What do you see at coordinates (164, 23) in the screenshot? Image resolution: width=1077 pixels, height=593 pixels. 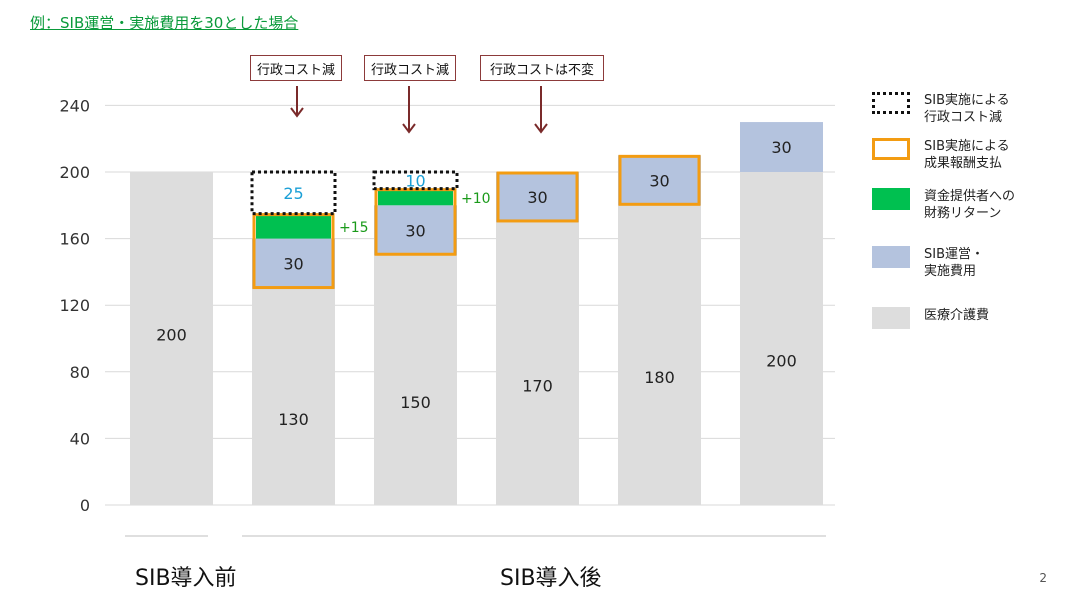 I see `chart-title: 例：SIB運営・実施費用を30とした場合` at bounding box center [164, 23].